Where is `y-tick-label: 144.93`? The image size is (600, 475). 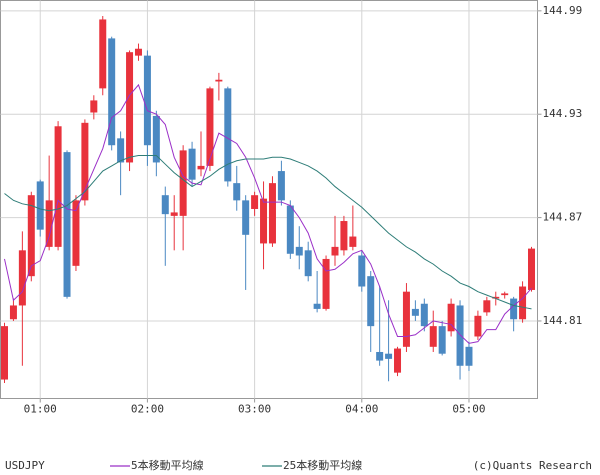
y-tick-label: 144.93 is located at coordinates (563, 113).